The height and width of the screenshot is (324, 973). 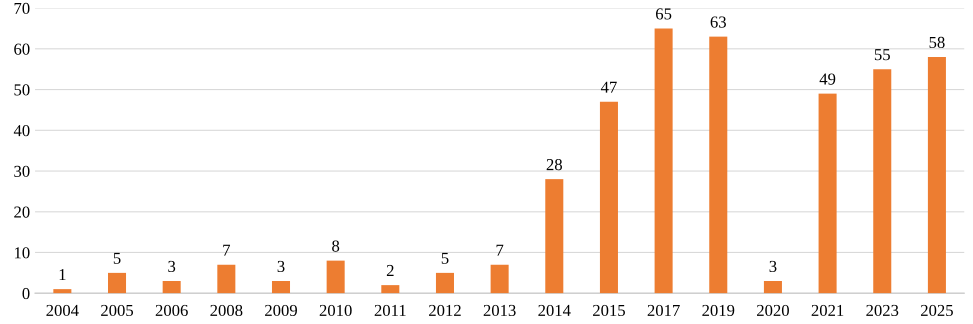 I want to click on y-tick-label: 30, so click(x=22, y=171).